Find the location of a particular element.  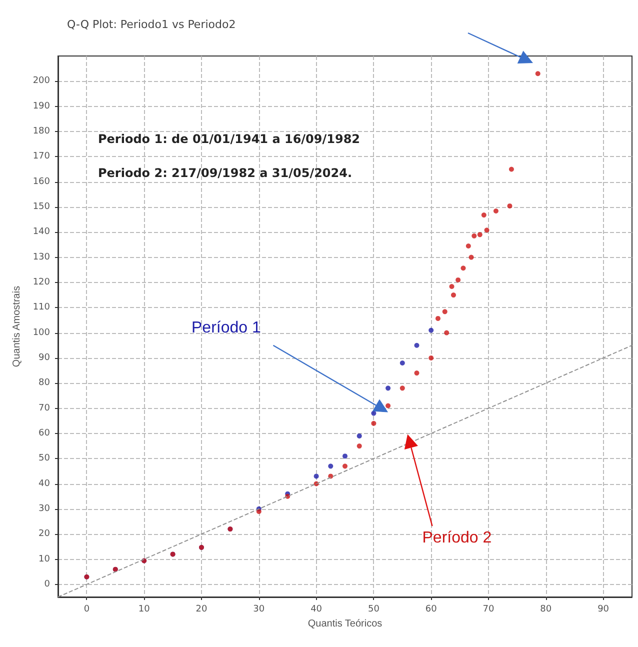

y-tick-label: 0 is located at coordinates (47, 584).